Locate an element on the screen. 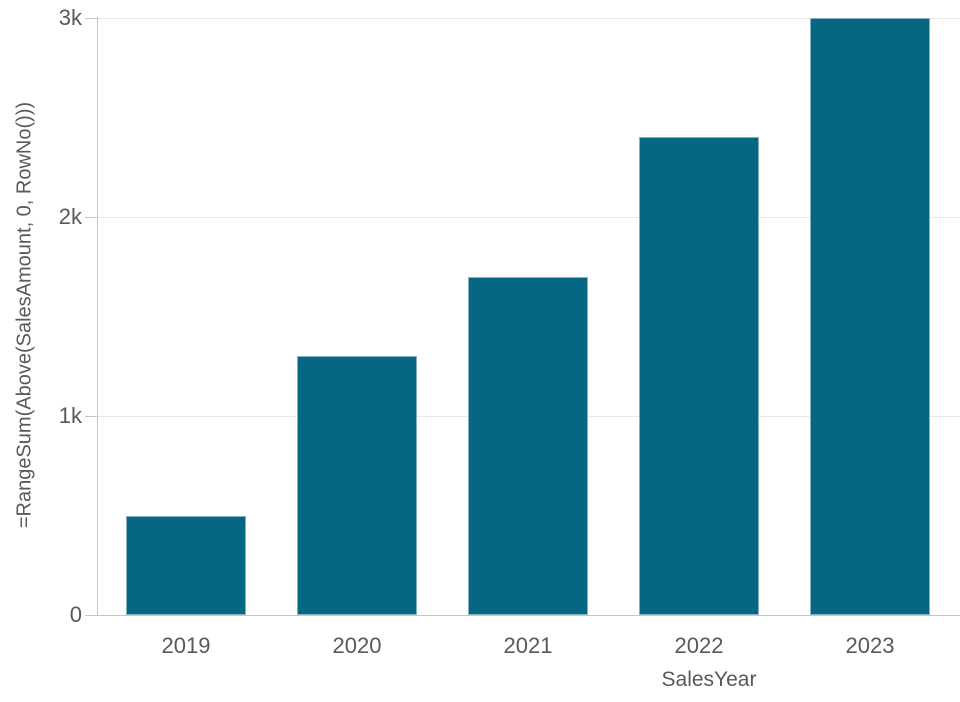 This screenshot has width=960, height=702. y-axis-line is located at coordinates (97, 316).